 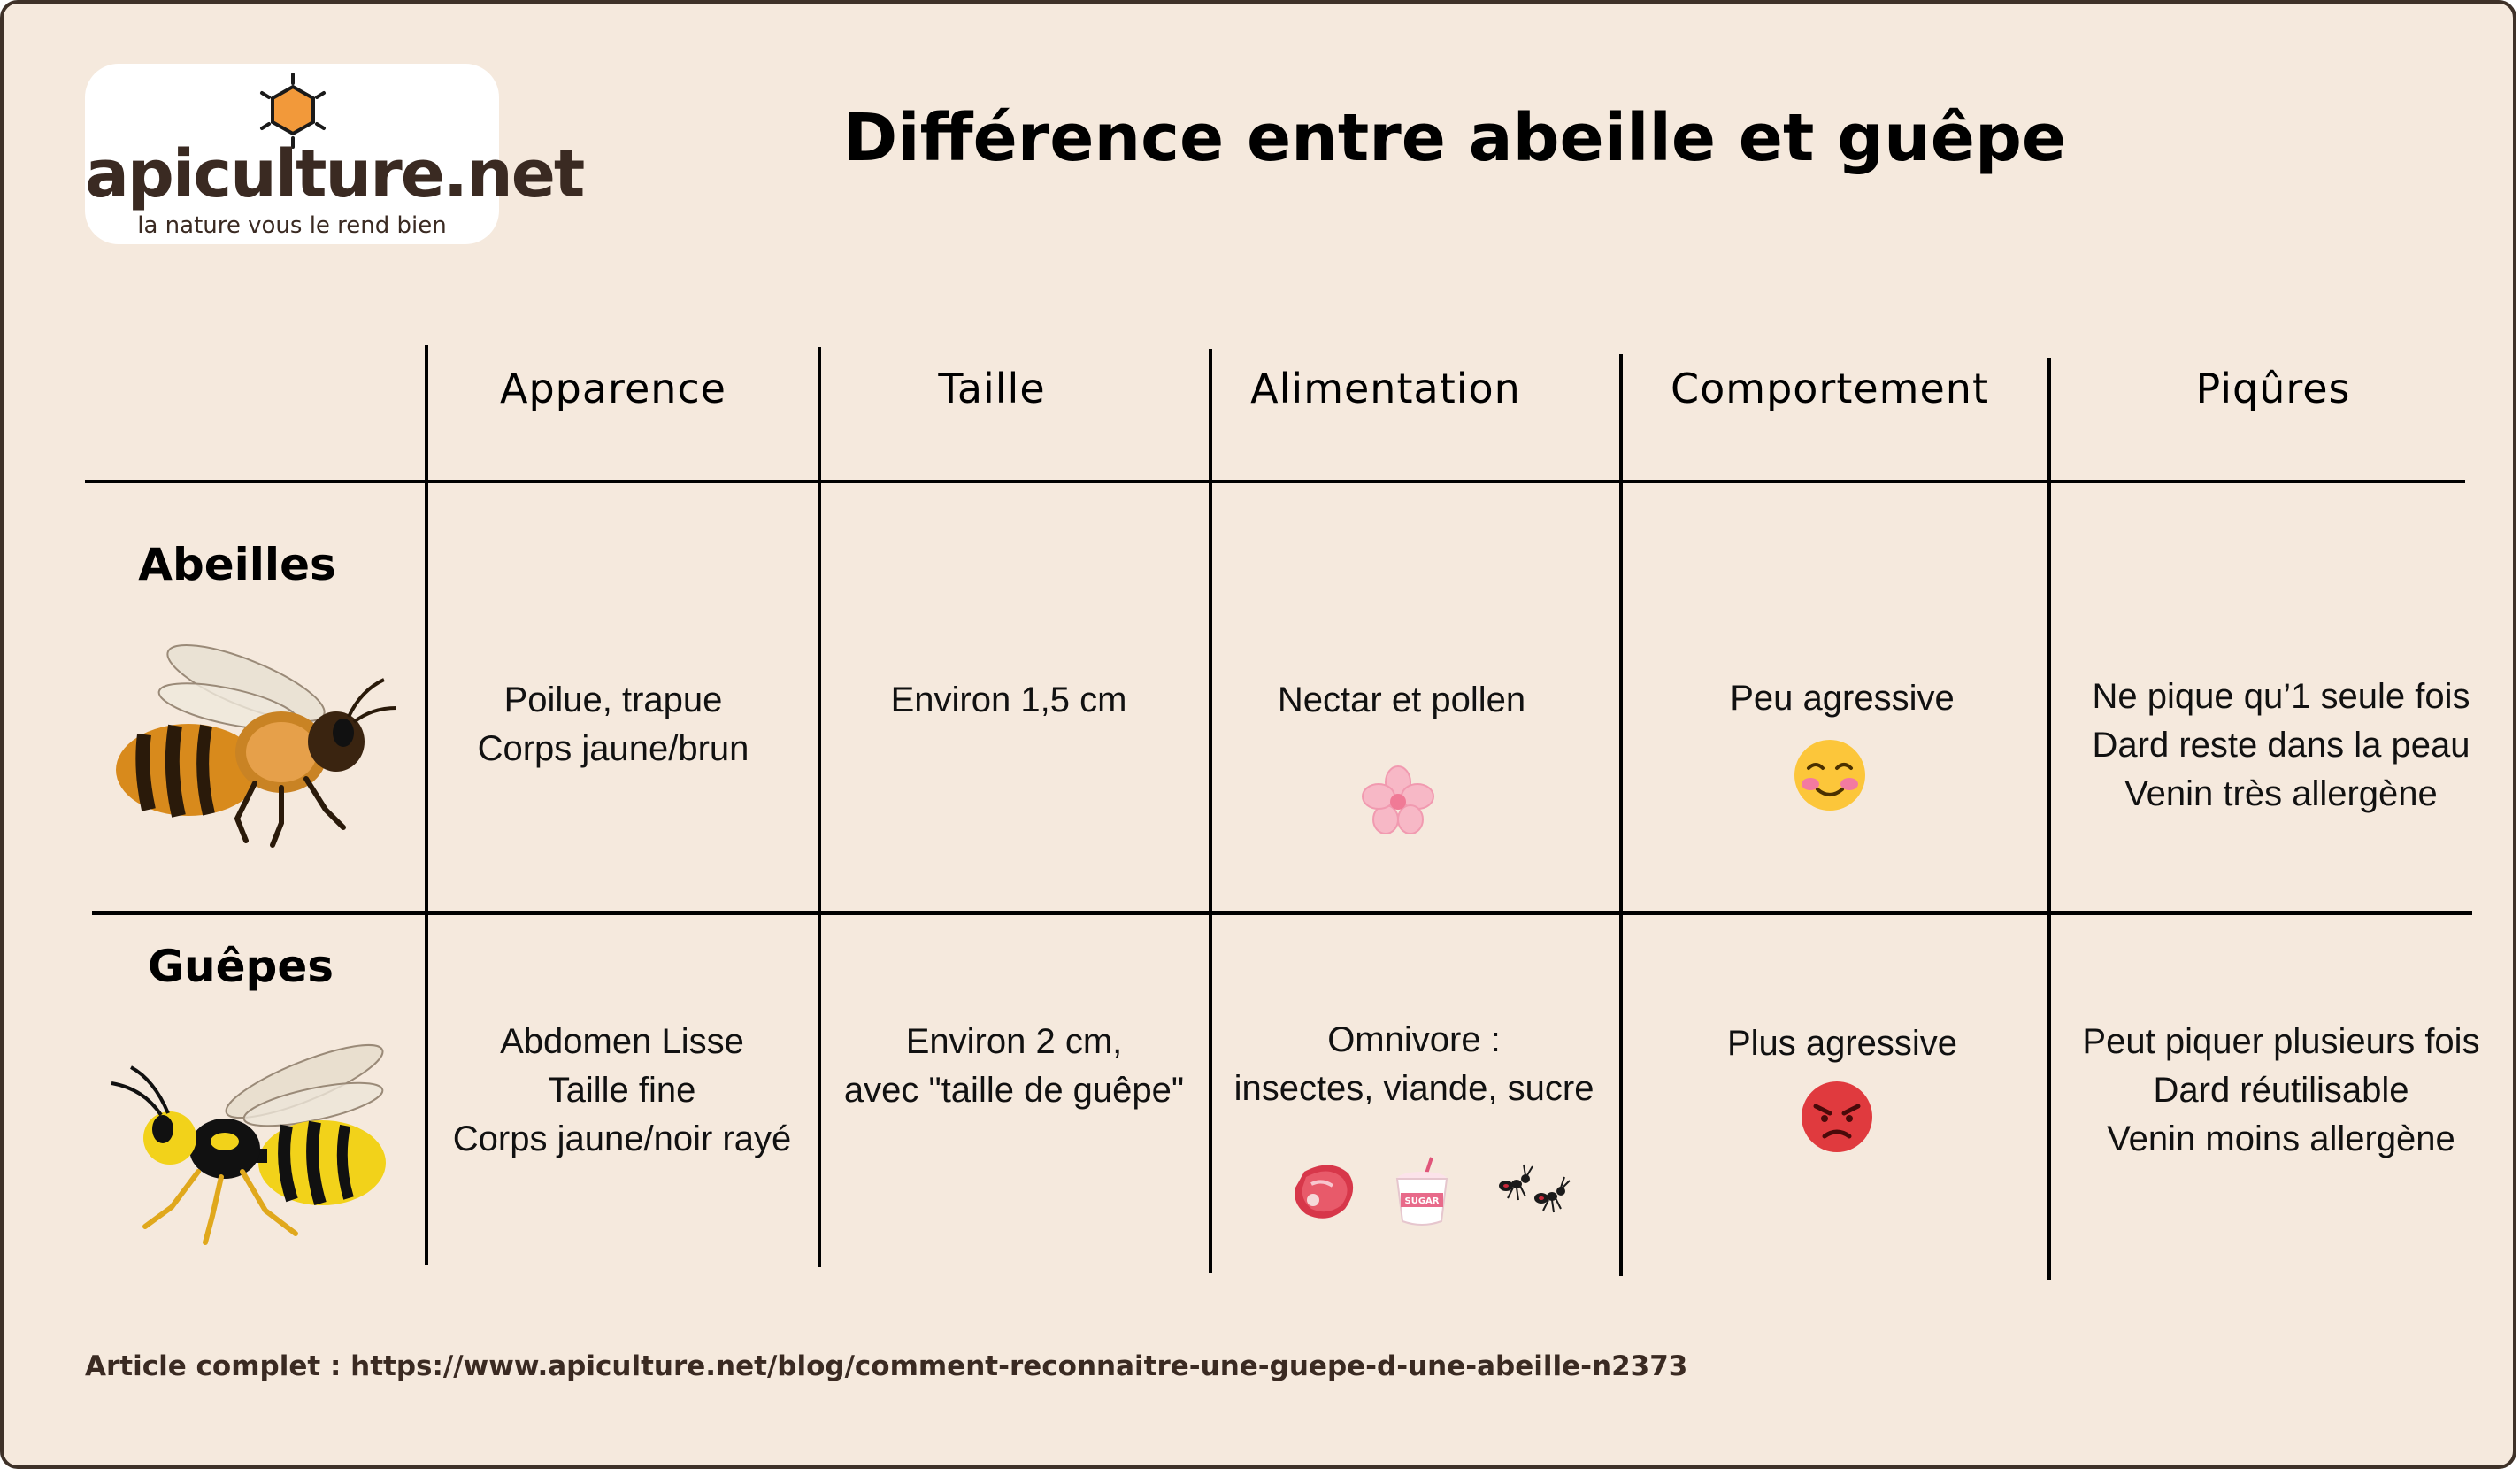 What do you see at coordinates (622, 1041) in the screenshot?
I see `cell-line: Abdomen Lisse` at bounding box center [622, 1041].